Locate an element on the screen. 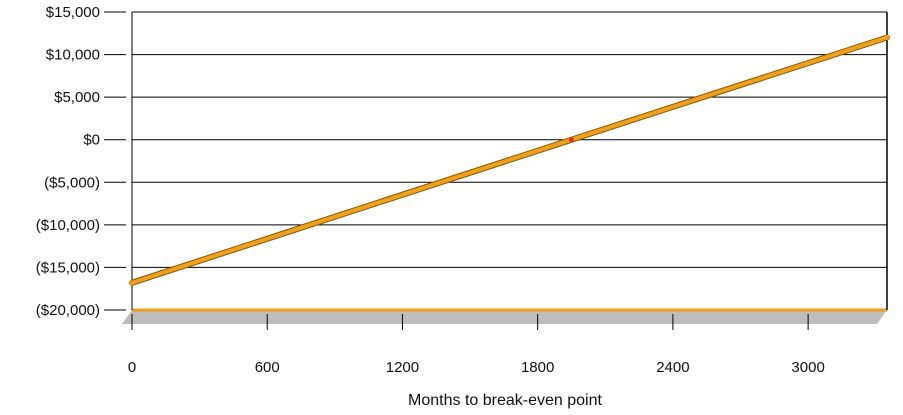 This screenshot has width=903, height=415. y-tick-label: ($10,000) is located at coordinates (68, 225).